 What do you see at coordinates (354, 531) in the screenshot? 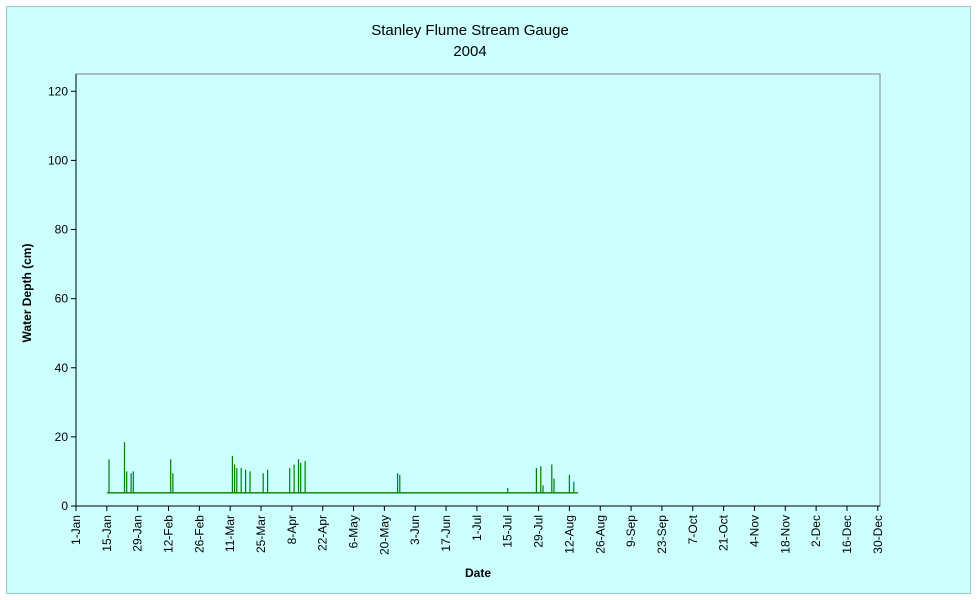
I see `x-tick-label: 6-May` at bounding box center [354, 531].